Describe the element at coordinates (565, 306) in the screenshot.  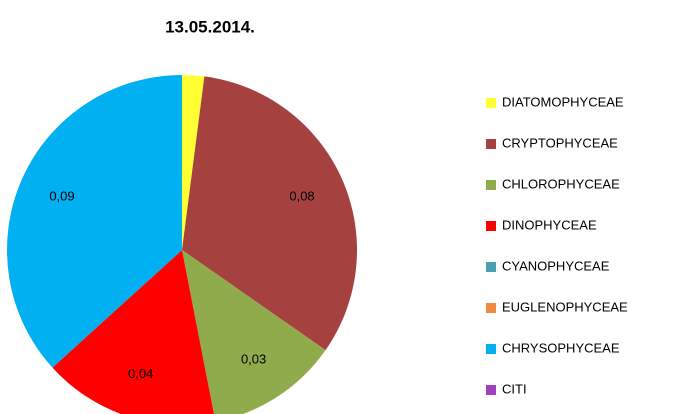
I see `legend-label: EUGLENOPHYCEAE` at that location.